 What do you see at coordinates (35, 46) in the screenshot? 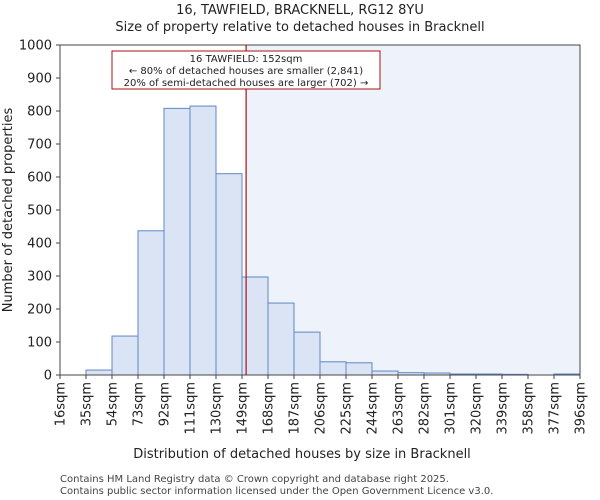
I see `y-tick-label: 1000` at bounding box center [35, 46].